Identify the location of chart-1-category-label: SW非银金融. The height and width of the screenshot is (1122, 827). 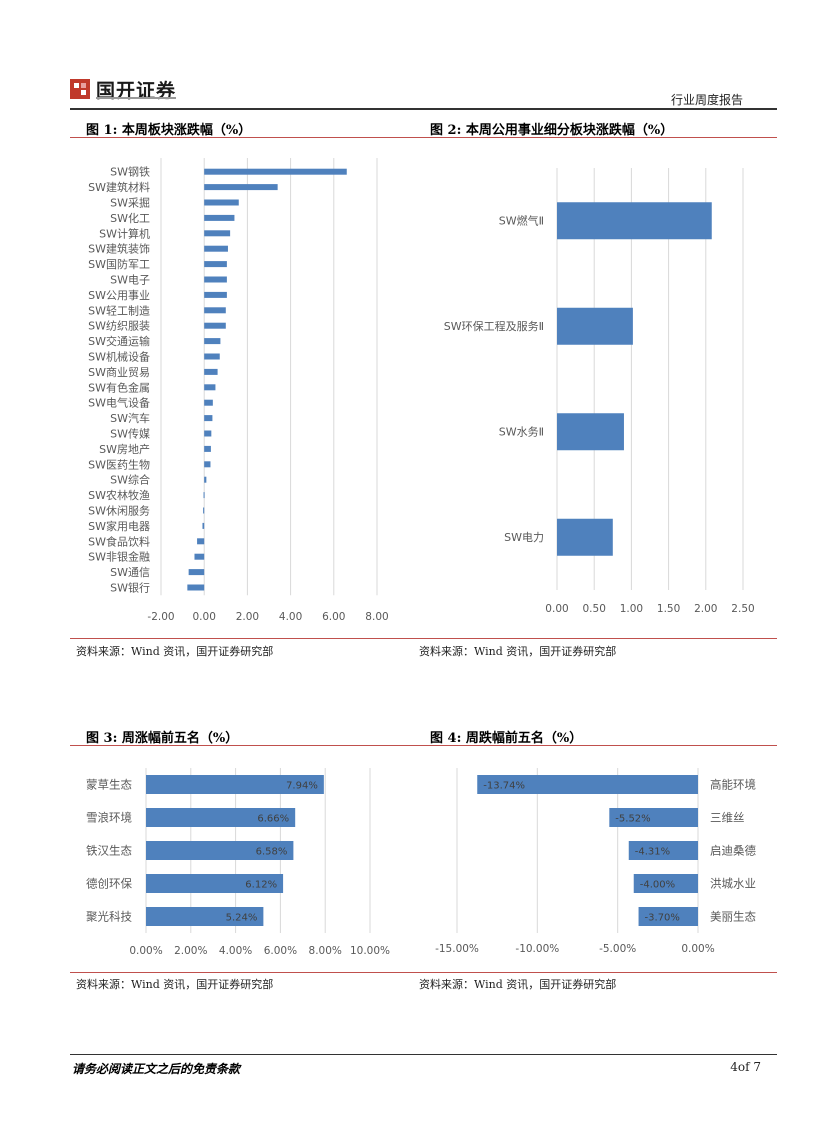
(119, 557).